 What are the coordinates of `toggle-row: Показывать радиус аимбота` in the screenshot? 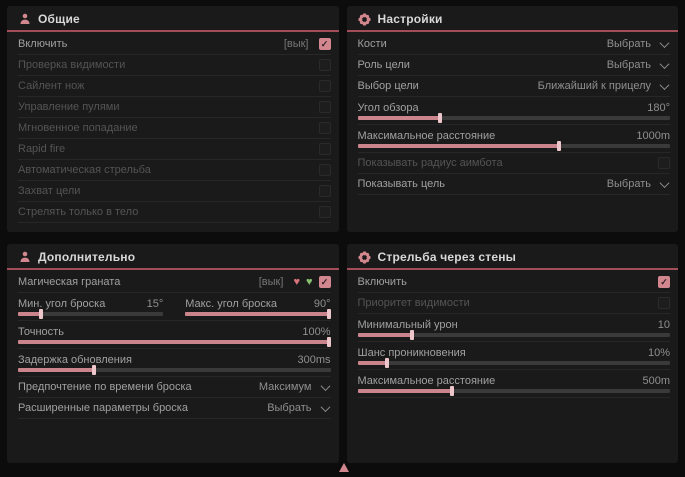 It's located at (513, 163).